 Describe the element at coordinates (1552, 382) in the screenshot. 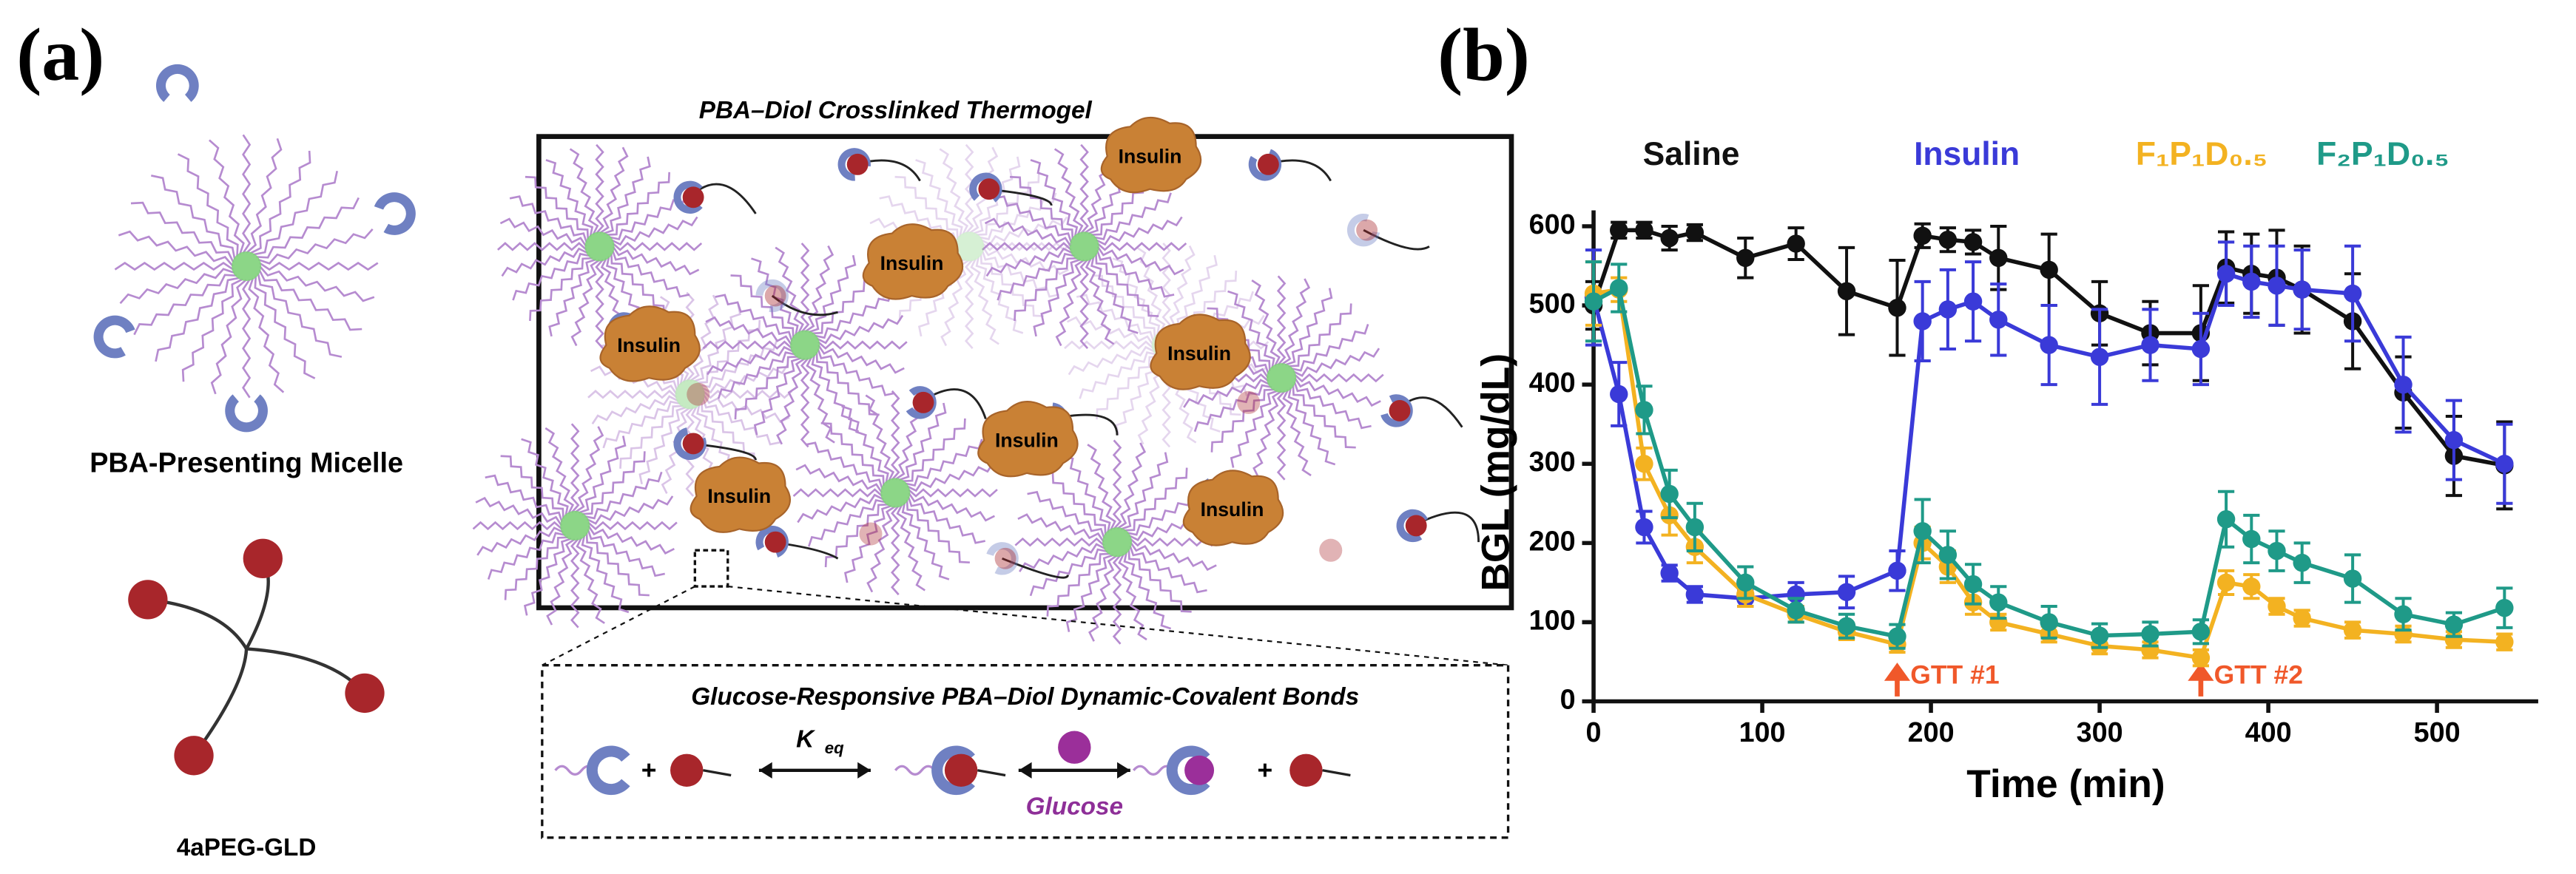

I see `y-tick-label: 400` at that location.